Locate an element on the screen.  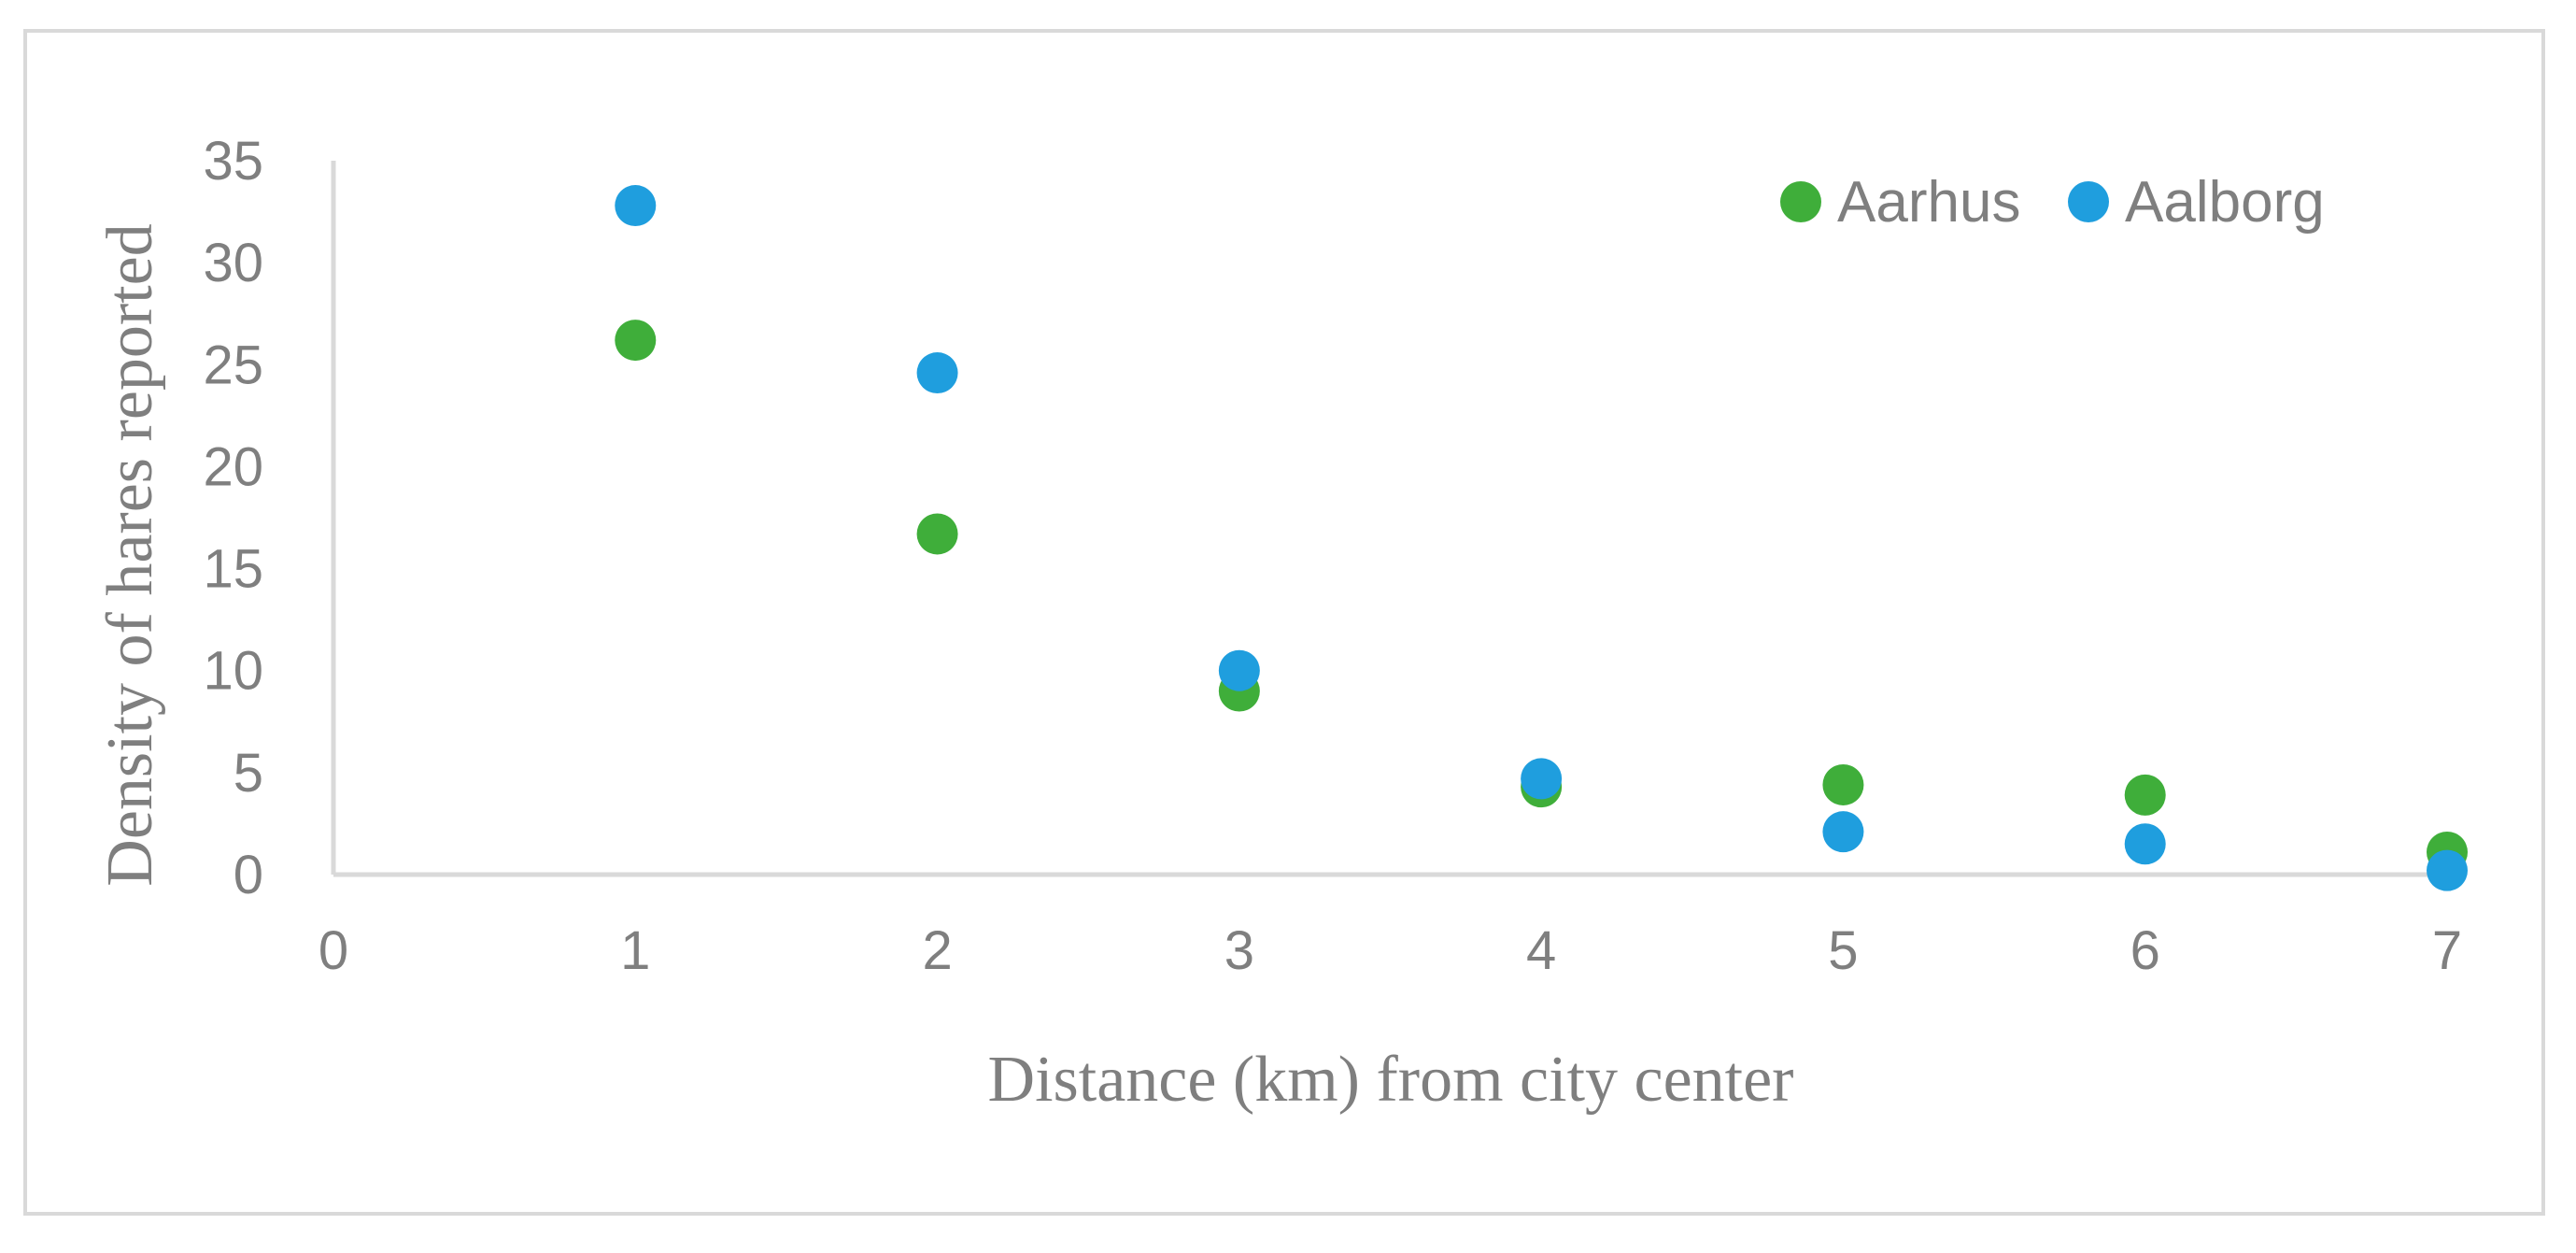
legend-label-aarhus: Aarhus is located at coordinates (1929, 202).